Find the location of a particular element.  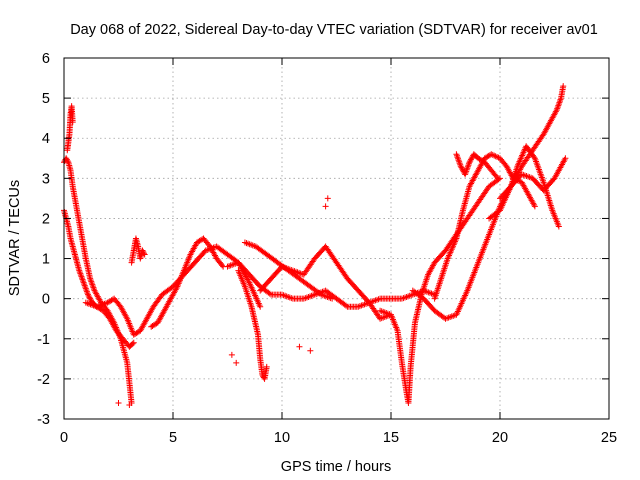

y-tick-label: -3 is located at coordinates (43, 420).